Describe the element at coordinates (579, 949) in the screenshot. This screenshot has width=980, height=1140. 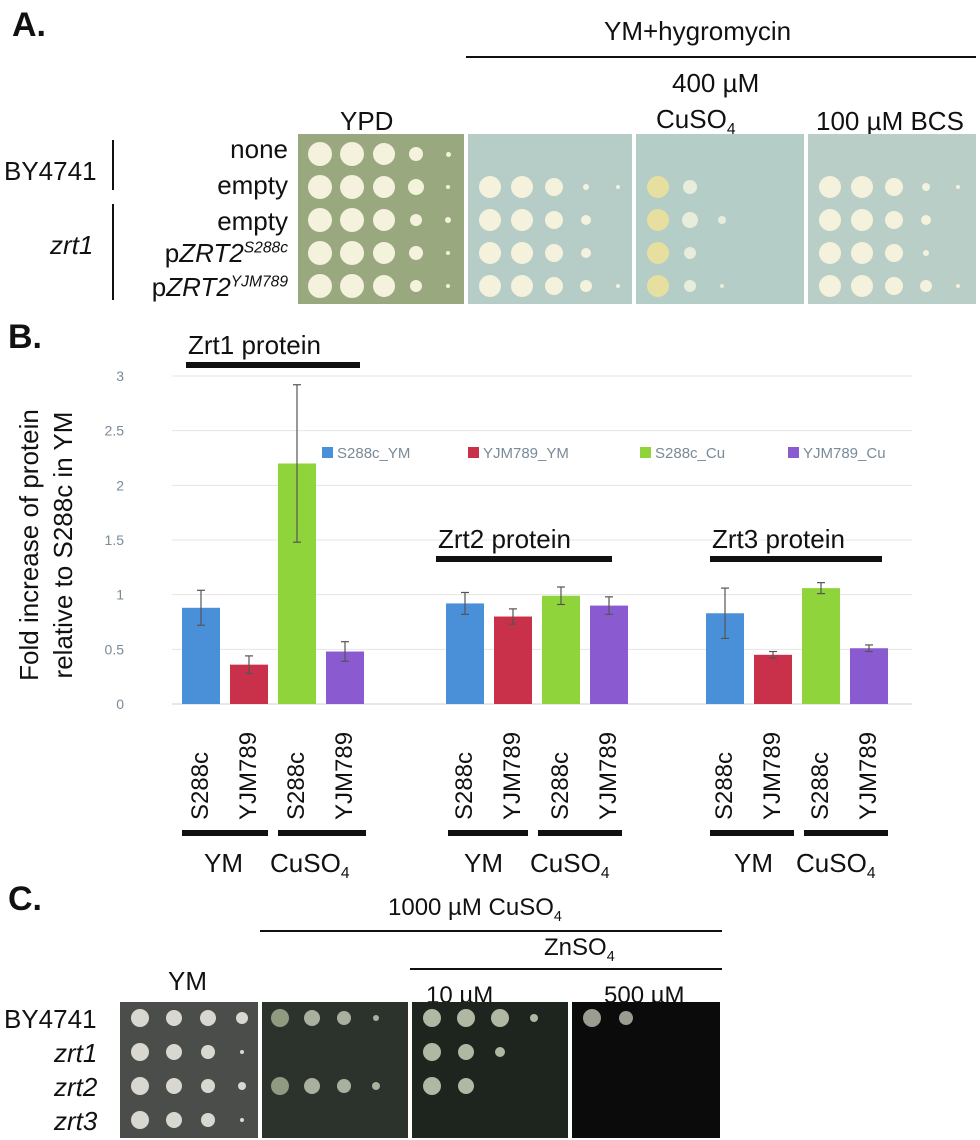
I see `panel-c-header-zn: ZnSO4` at that location.